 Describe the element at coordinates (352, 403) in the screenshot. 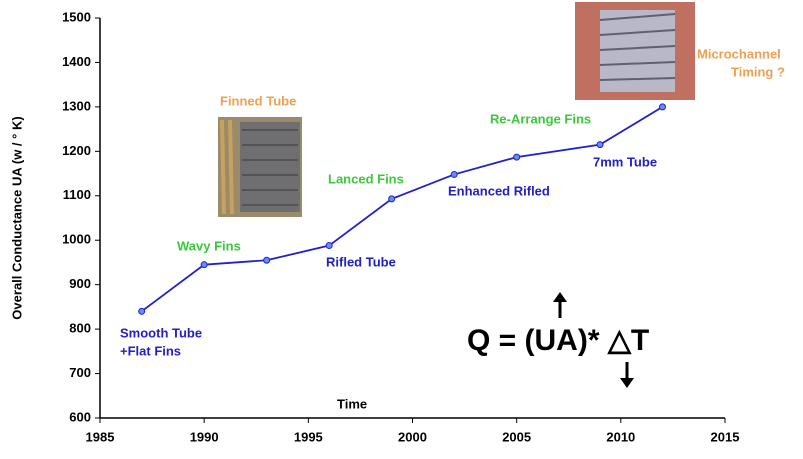

I see `x-axis-label: Time` at that location.